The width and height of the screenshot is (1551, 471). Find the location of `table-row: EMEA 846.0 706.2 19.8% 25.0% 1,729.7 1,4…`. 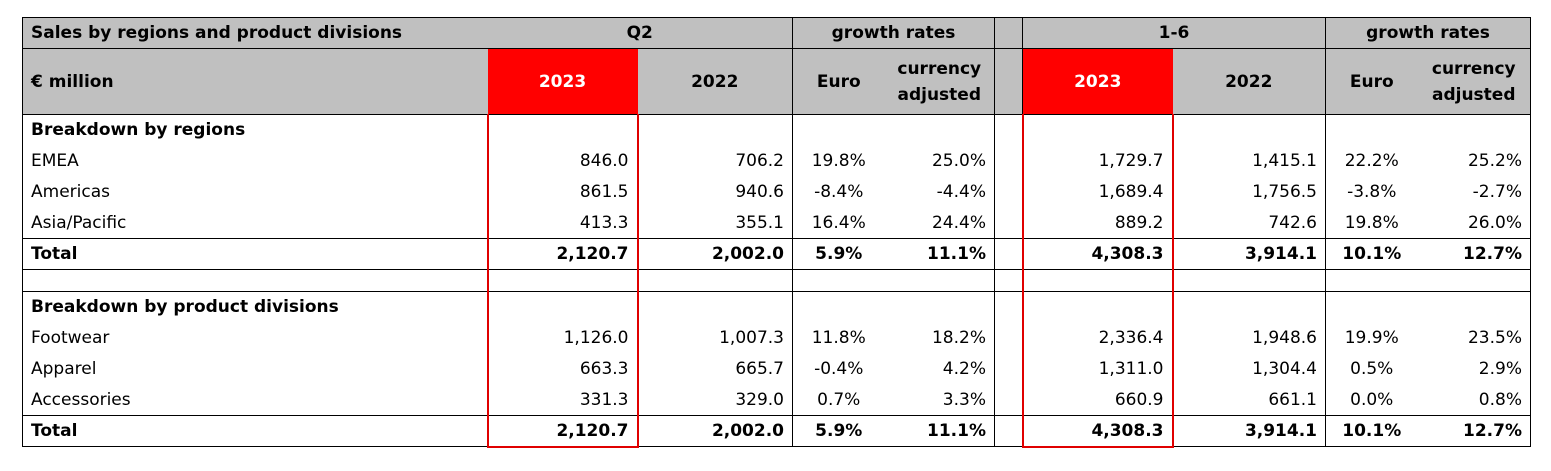

table-row: EMEA 846.0 706.2 19.8% 25.0% 1,729.7 1,4… is located at coordinates (776, 161).